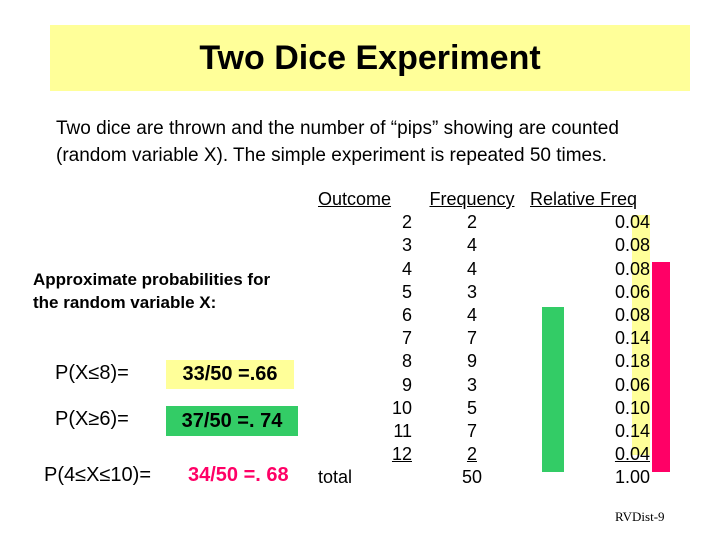  Describe the element at coordinates (406, 314) in the screenshot. I see `table-cell: 6` at that location.